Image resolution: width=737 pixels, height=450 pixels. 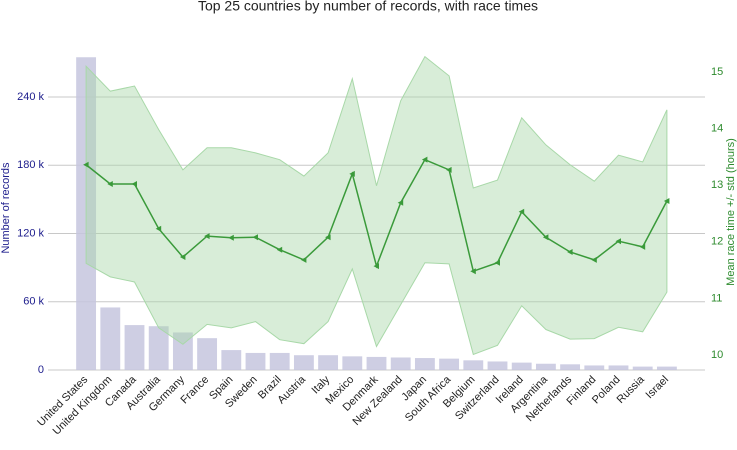 I want to click on y2-tick-label: 11, so click(x=716, y=298).